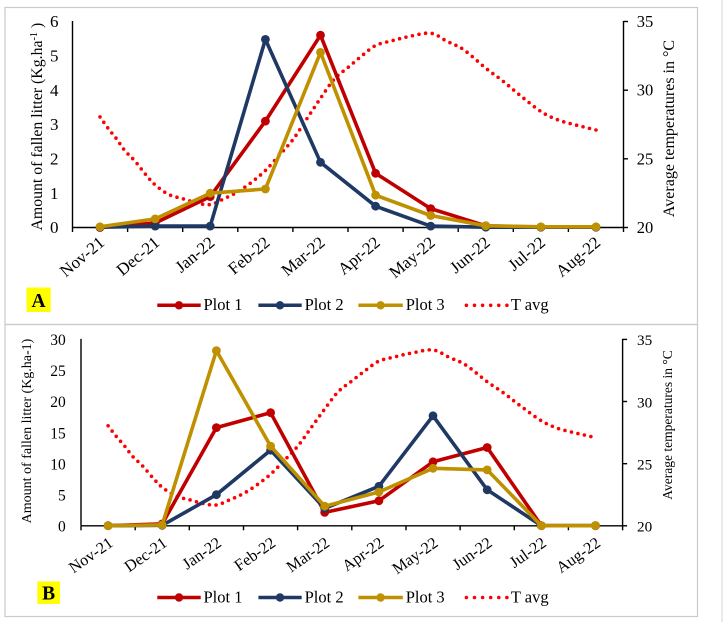  Describe the element at coordinates (58, 464) in the screenshot. I see `svg-text: 10` at that location.